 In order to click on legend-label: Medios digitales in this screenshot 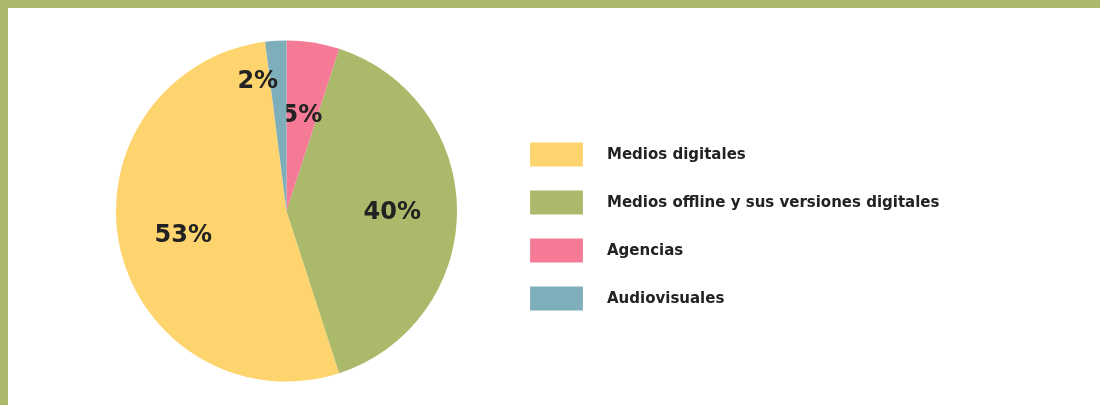, I will do `click(676, 154)`.